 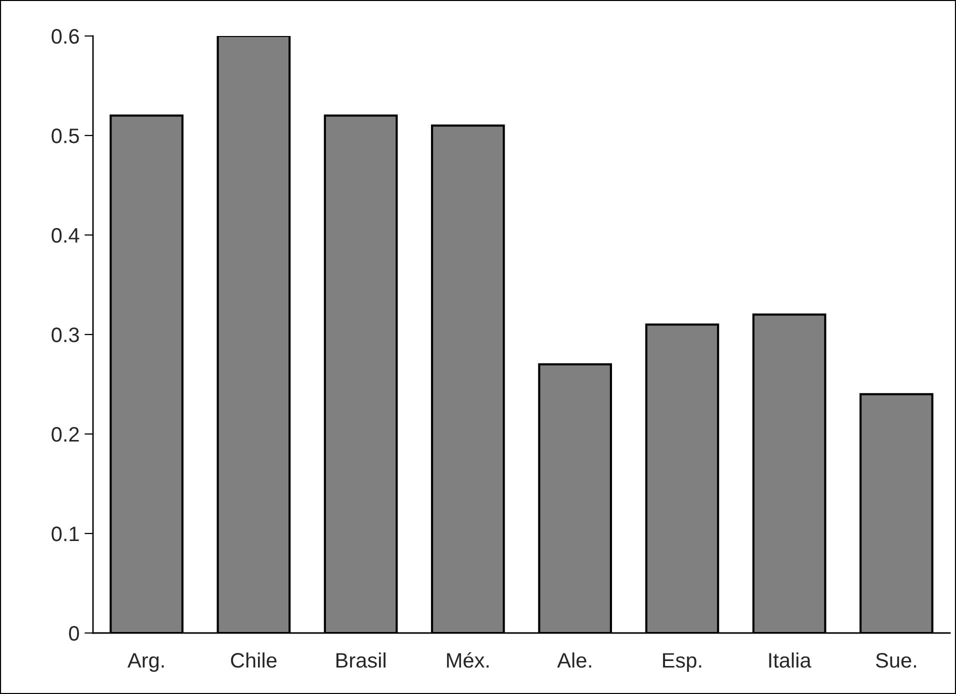 What do you see at coordinates (790, 660) in the screenshot?
I see `x-tick-label: Italia` at bounding box center [790, 660].